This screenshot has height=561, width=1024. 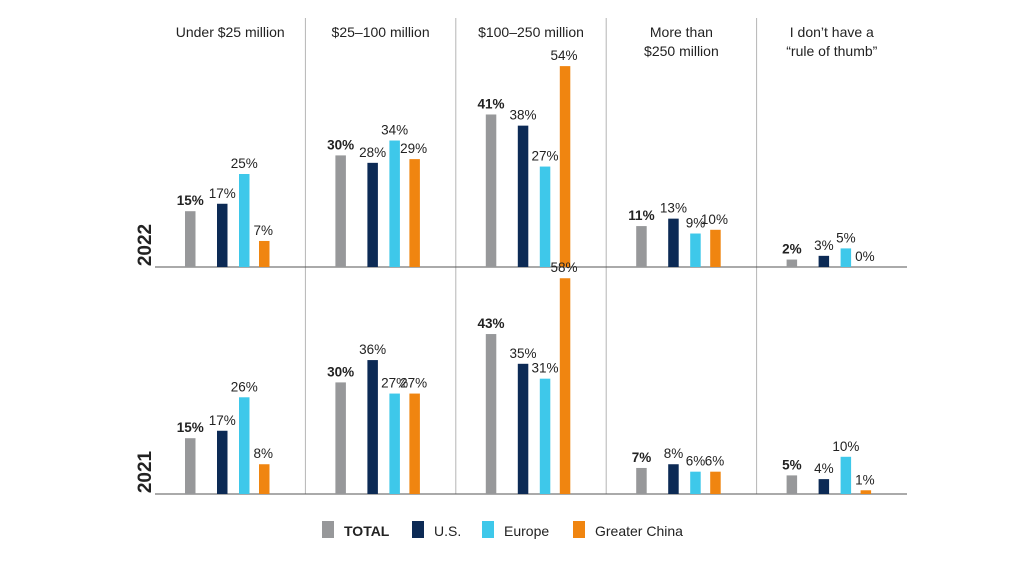 I want to click on data-label: 0%, so click(x=865, y=256).